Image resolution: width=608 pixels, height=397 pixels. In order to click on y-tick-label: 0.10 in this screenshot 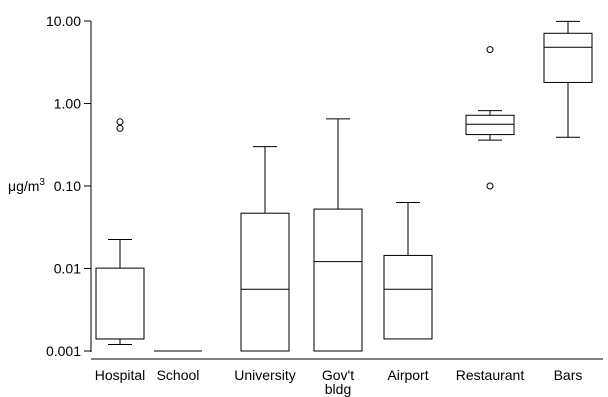, I will do `click(67, 186)`.